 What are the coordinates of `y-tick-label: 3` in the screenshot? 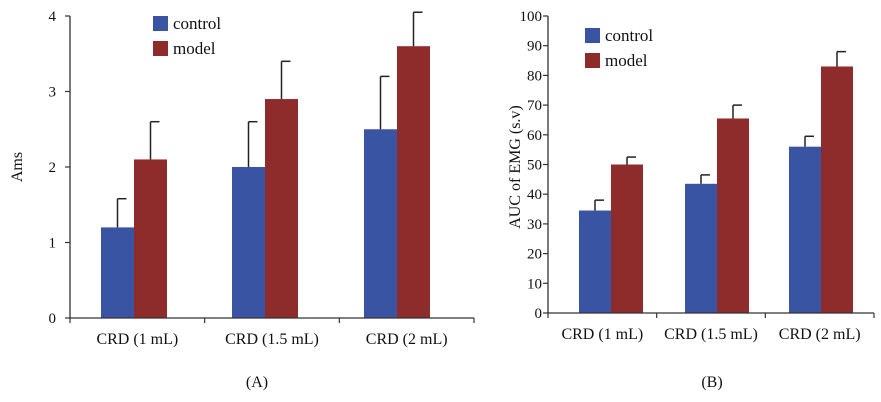 It's located at (53, 93).